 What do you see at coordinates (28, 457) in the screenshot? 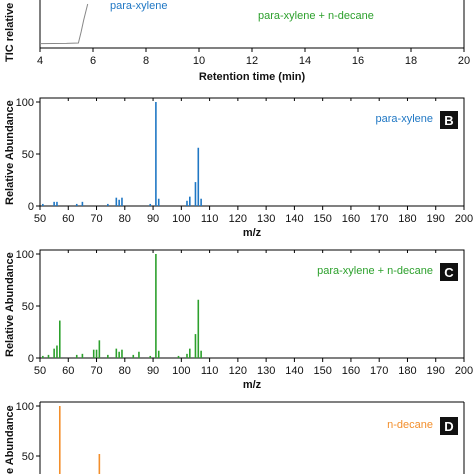
I see `panel-d-y-tick-label: 50` at bounding box center [28, 457].